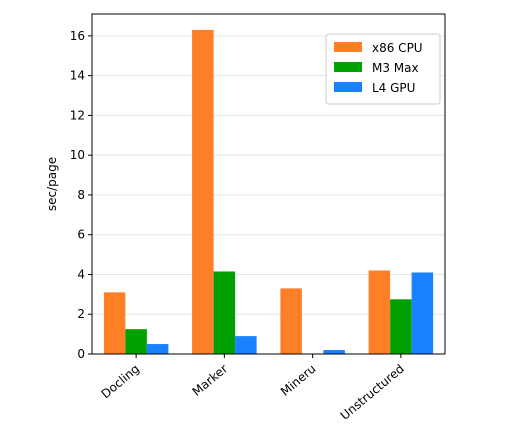 This screenshot has width=512, height=441. Describe the element at coordinates (422, 313) in the screenshot. I see `bar-unstructured-l4-gpu` at that location.